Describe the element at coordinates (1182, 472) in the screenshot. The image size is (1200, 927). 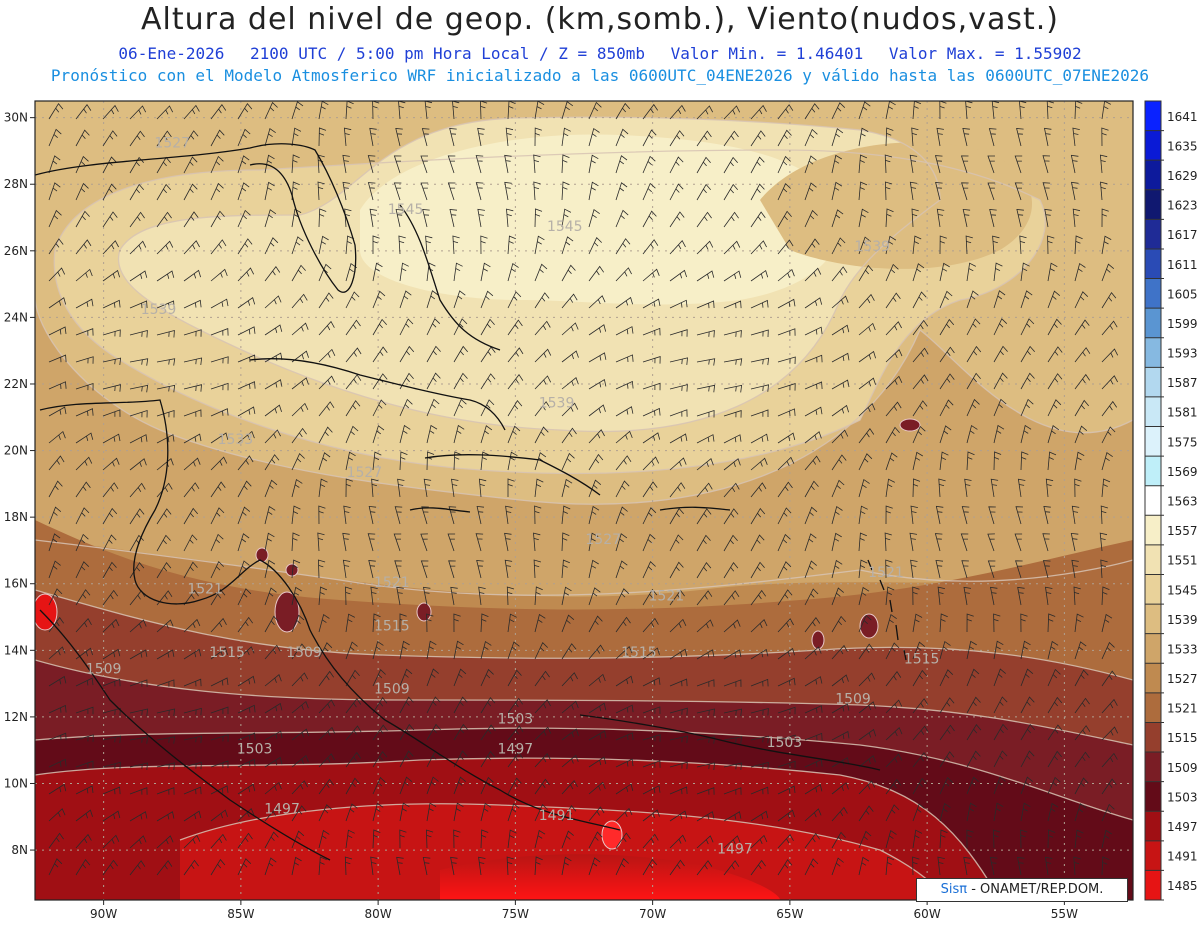
I see `legend-label: 1569` at that location.